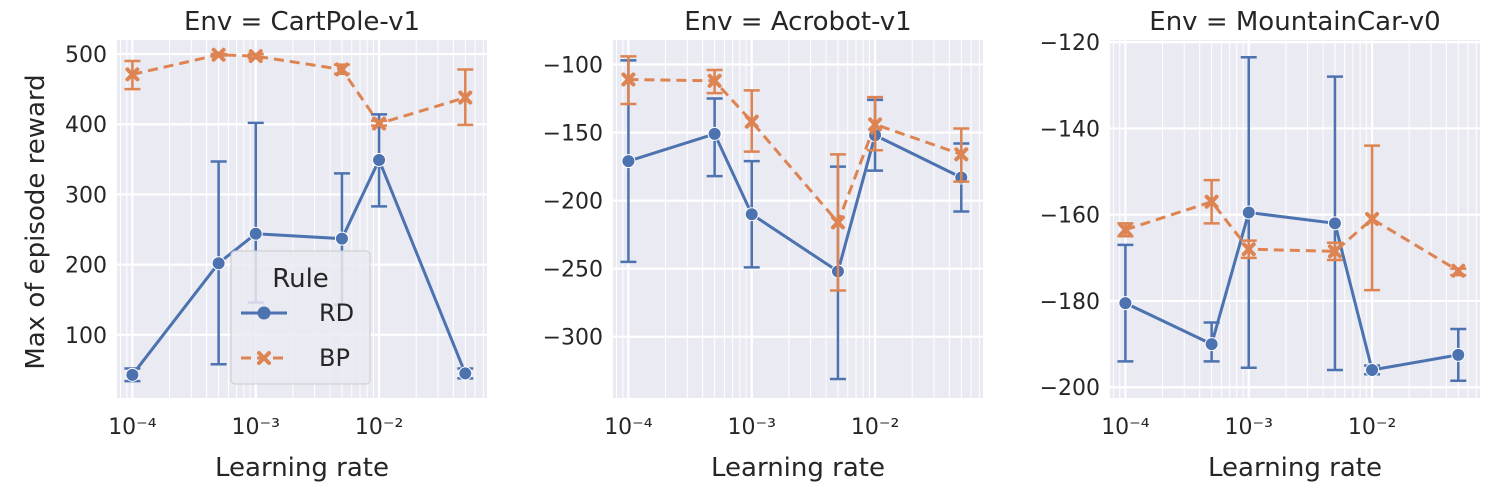 The image size is (1489, 491). Describe the element at coordinates (302, 22) in the screenshot. I see `panel-title: Env = CartPole-v1` at that location.